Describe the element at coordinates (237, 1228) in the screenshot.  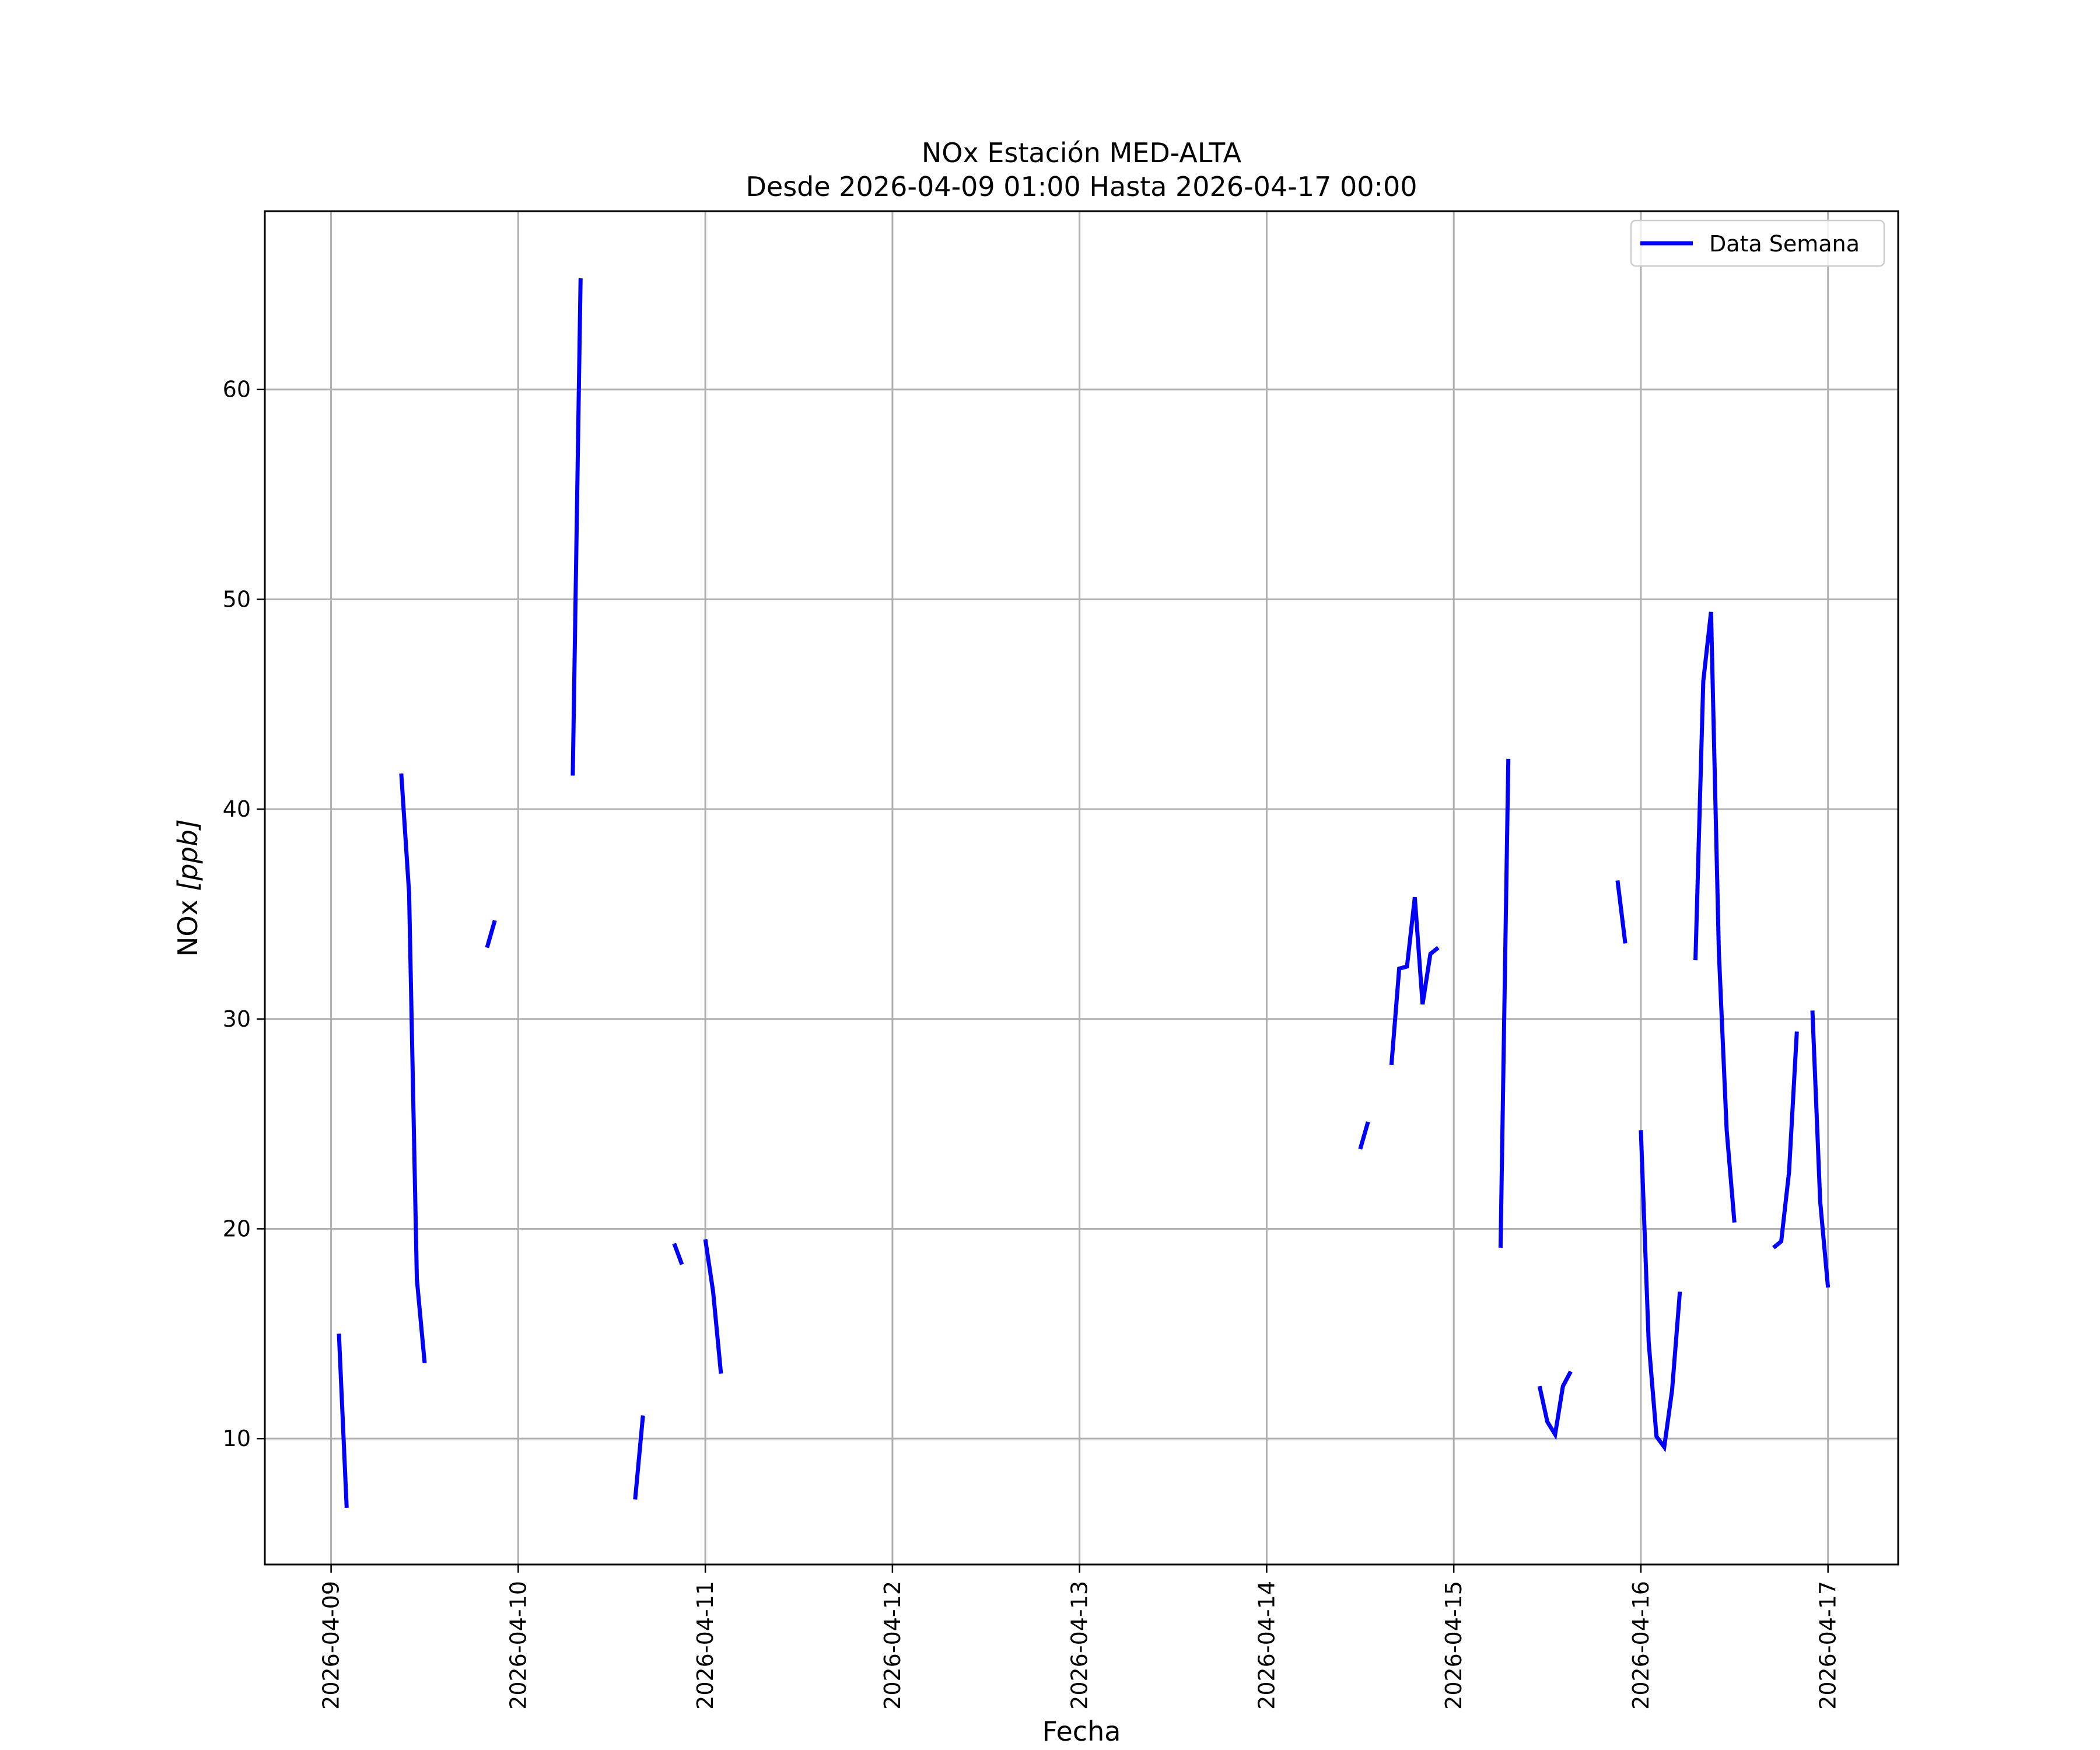
I see `y-tick-label-1: 20` at that location.